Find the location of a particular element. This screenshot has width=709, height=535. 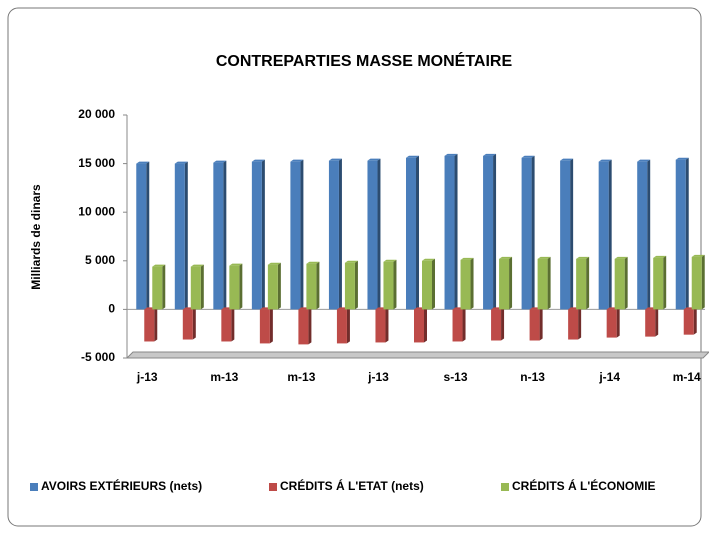

y-tick-label: 5 000 is located at coordinates (100, 260).